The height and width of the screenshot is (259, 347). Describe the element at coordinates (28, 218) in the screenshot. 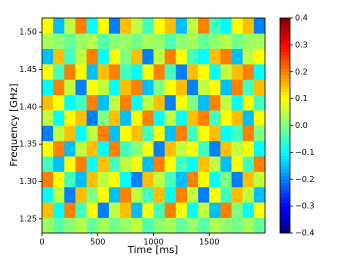

I see `y-tick-label: 1.25` at that location.